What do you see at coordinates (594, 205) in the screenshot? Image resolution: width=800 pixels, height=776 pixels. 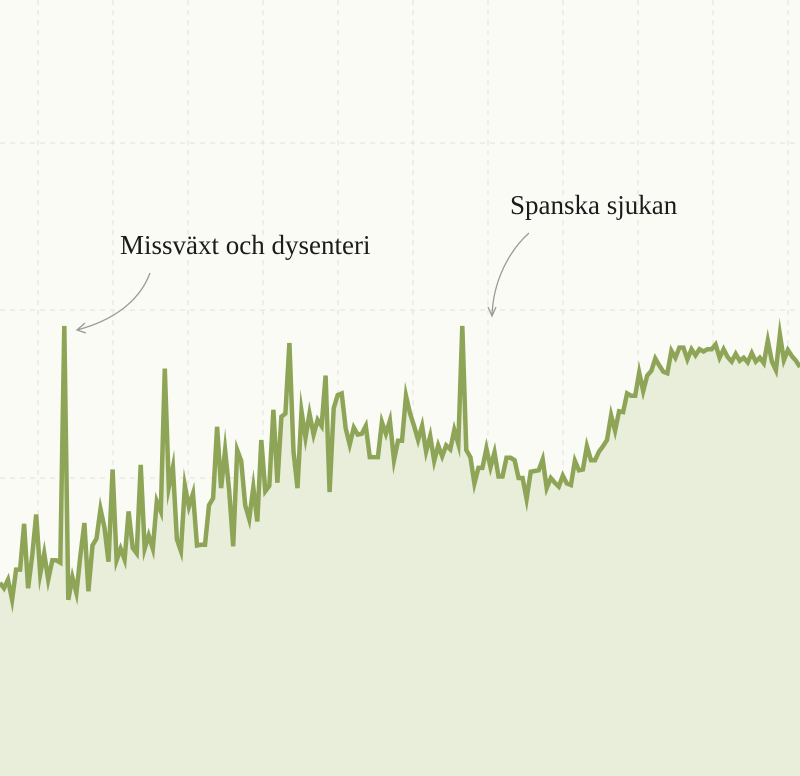 I see `annotation-label-spanska-sjukan: Spanska sjukan` at bounding box center [594, 205].